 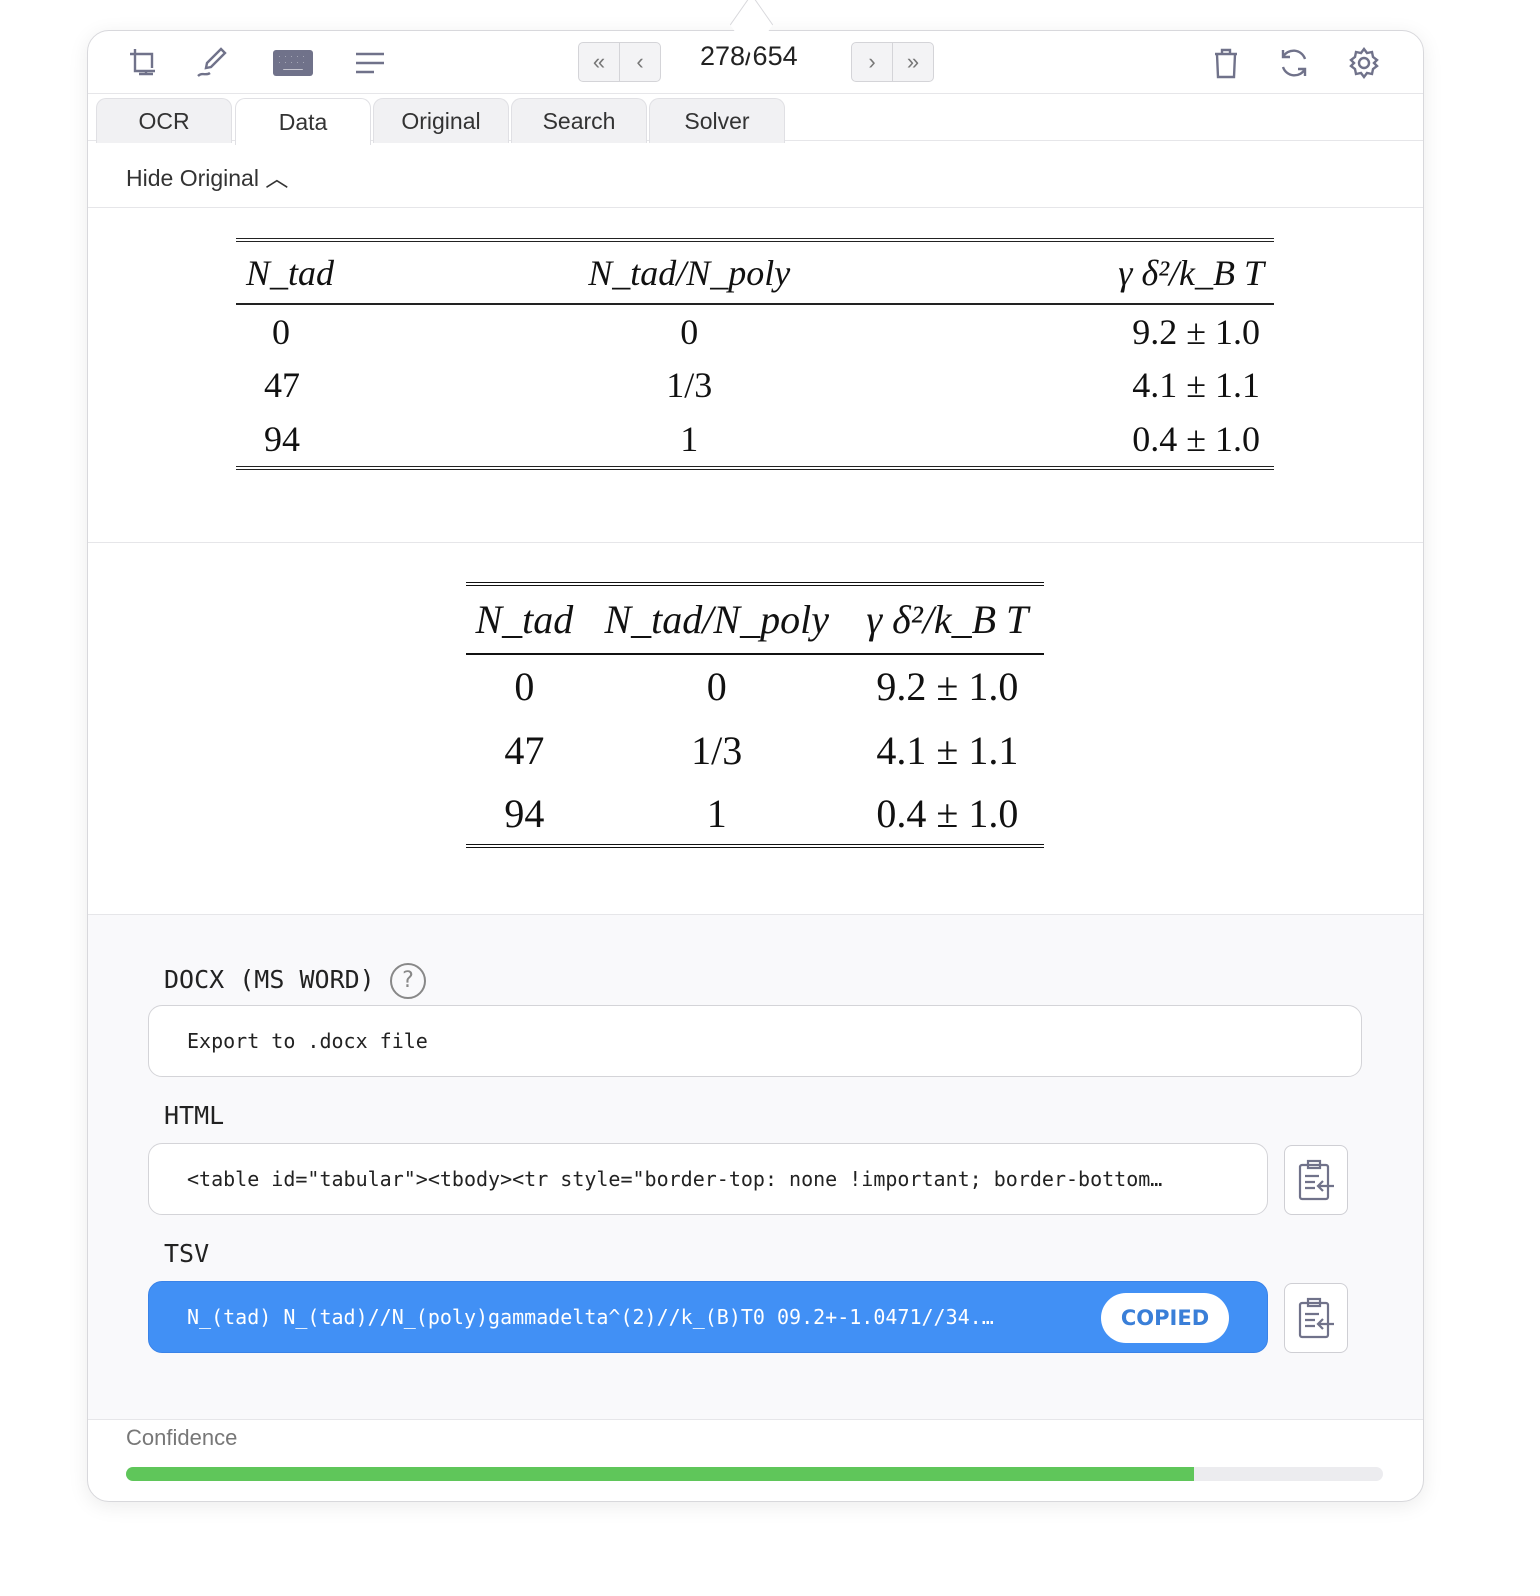 I want to click on chevron-up-icon: ︿, so click(x=277, y=178).